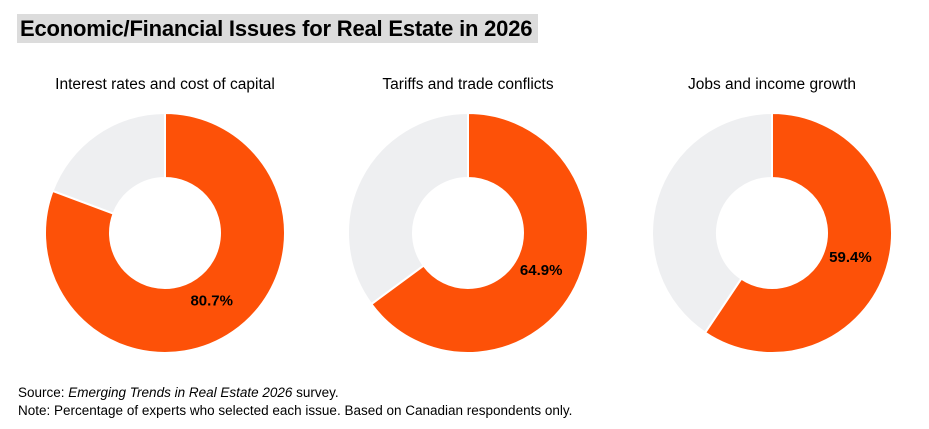  What do you see at coordinates (850, 257) in the screenshot?
I see `data-label: 59.4%` at bounding box center [850, 257].